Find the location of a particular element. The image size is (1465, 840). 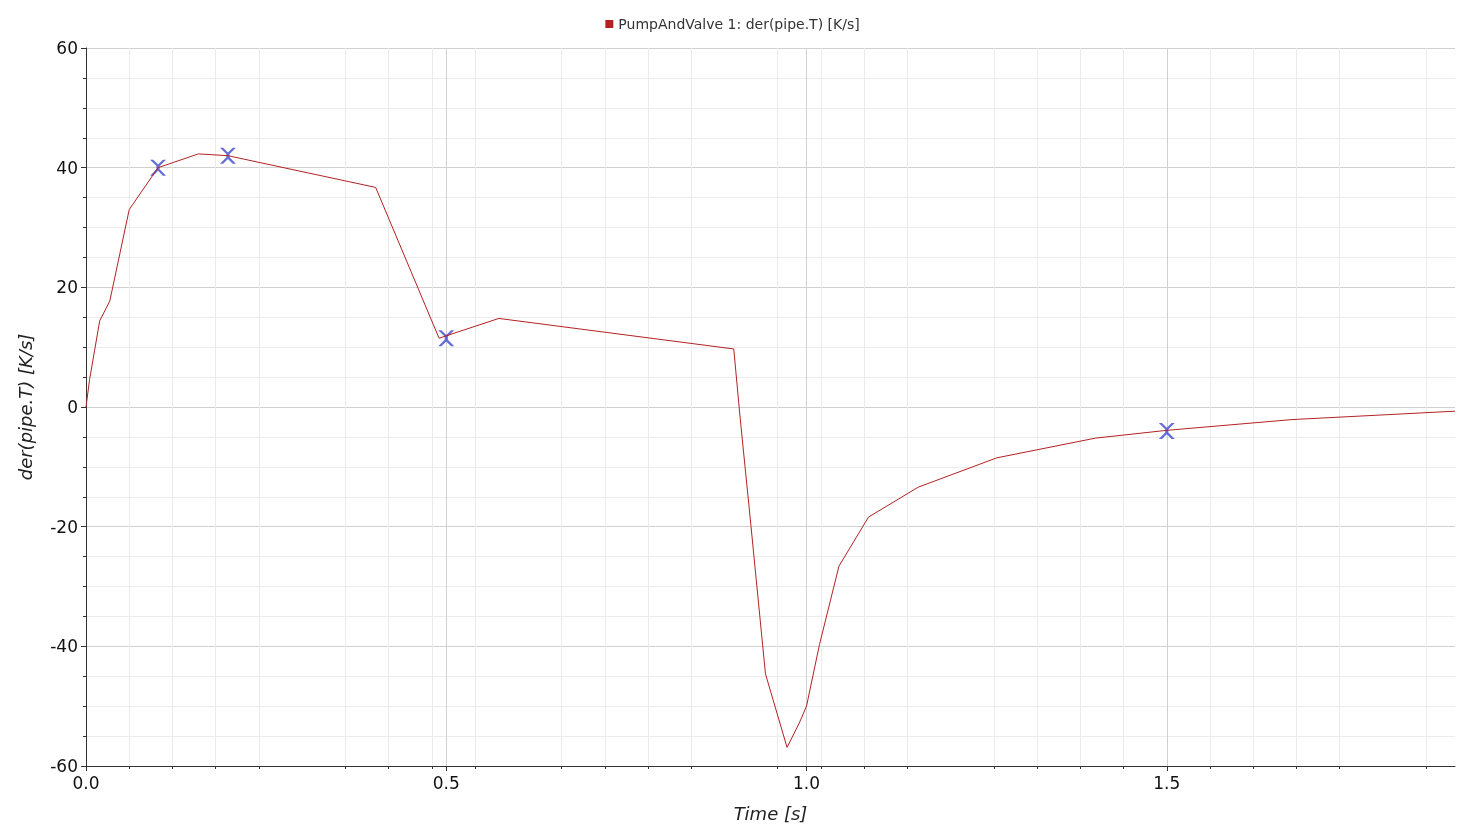

y-tick-label: 20 is located at coordinates (67, 287).